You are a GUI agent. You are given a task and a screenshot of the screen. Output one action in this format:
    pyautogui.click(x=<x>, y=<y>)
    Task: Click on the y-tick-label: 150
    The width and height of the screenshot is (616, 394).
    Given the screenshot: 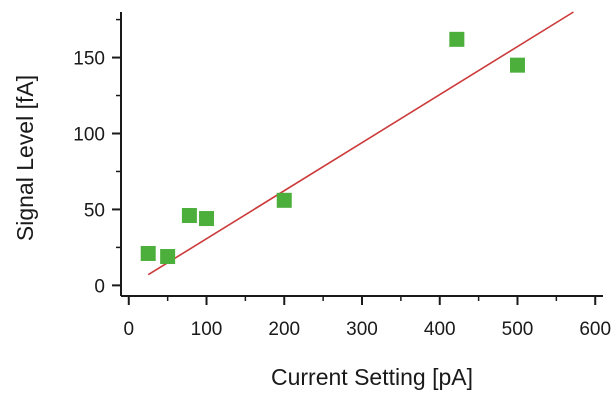 What is the action you would take?
    pyautogui.click(x=89, y=59)
    